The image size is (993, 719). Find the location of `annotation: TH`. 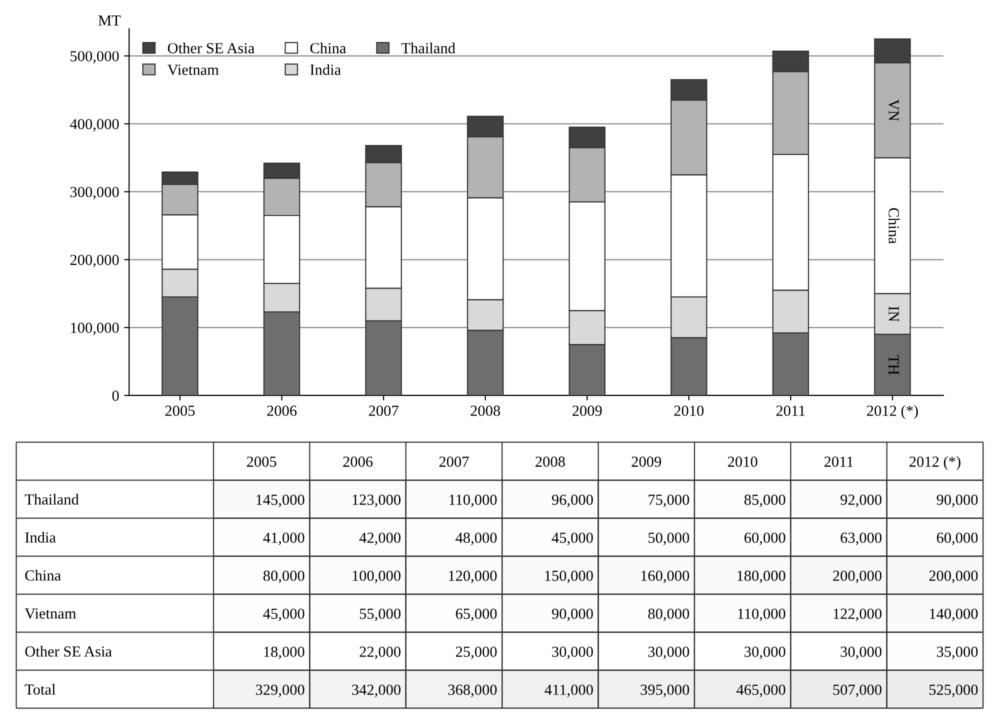

annotation: TH is located at coordinates (893, 364).